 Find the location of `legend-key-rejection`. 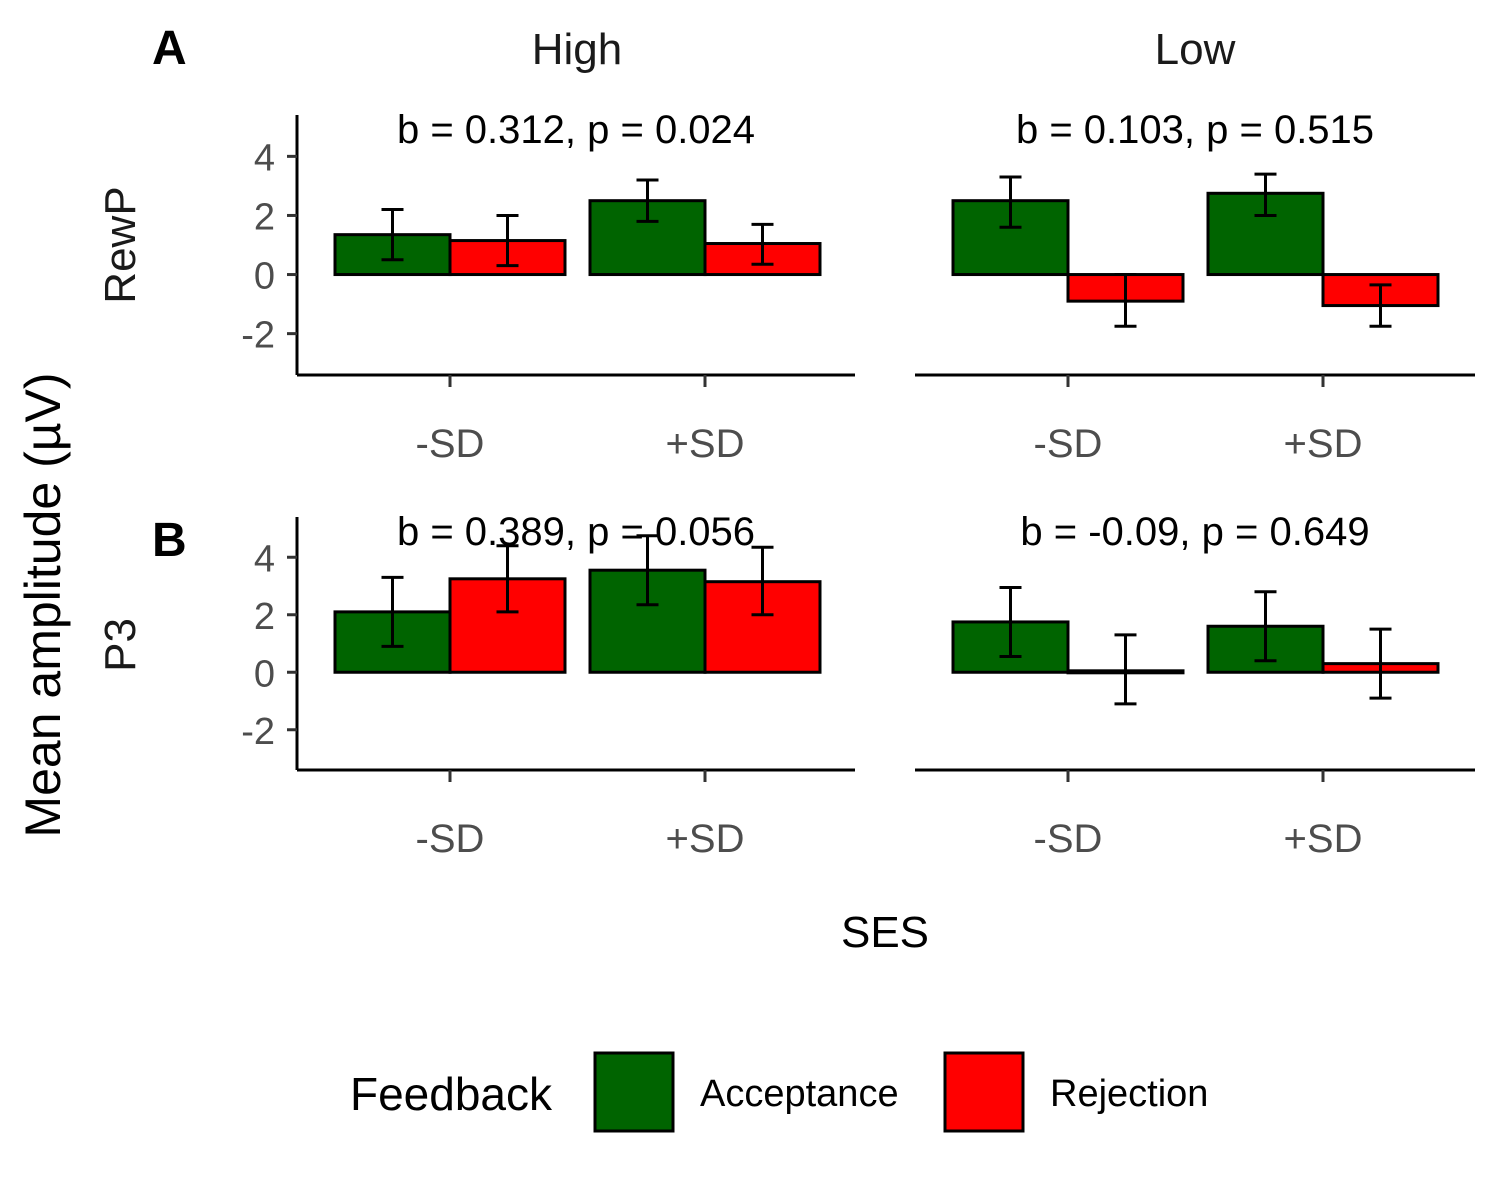

legend-key-rejection is located at coordinates (984, 1092).